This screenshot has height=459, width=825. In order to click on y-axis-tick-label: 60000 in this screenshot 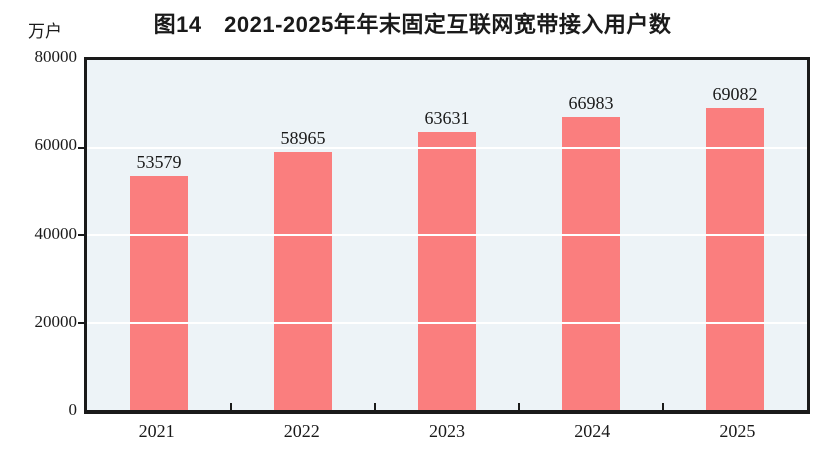, I will do `click(56, 145)`.